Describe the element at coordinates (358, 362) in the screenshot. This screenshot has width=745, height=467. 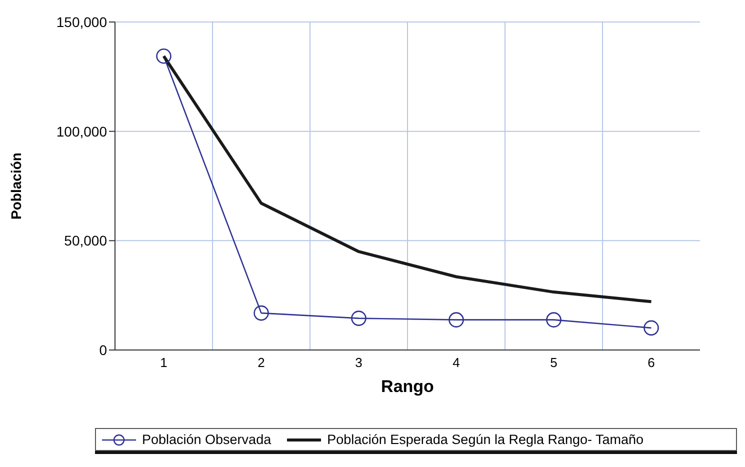
I see `x-tick-label: 3` at that location.